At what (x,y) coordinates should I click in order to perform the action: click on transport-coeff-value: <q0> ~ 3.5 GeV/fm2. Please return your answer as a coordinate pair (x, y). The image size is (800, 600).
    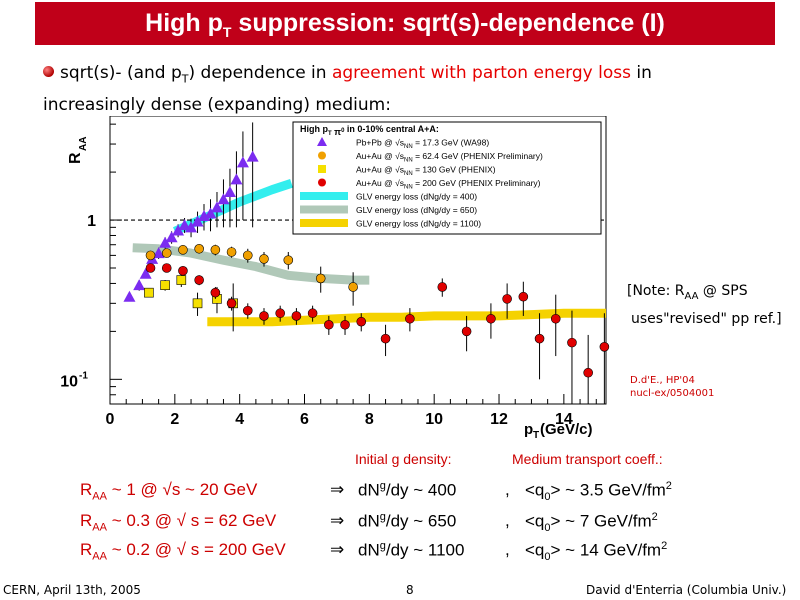
    Looking at the image, I should click on (598, 492).